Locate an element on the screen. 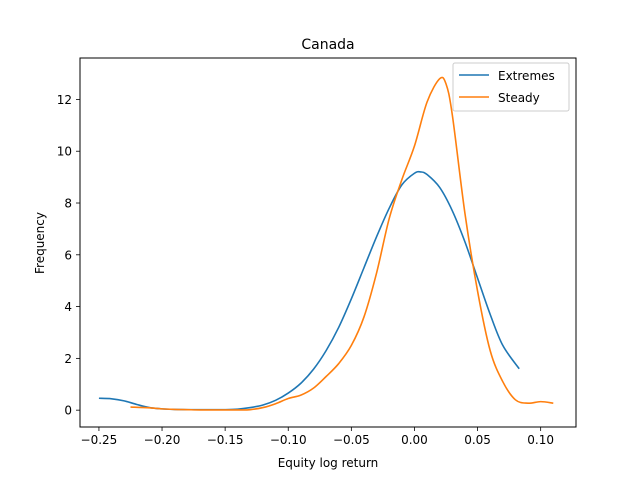  y-axis-ticks: 0 2 4 6 8 10 12 is located at coordinates (68, 255).